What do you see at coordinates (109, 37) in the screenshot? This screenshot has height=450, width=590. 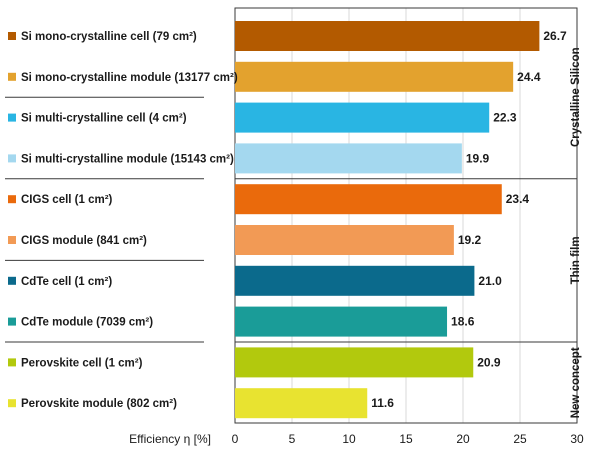 I see `category-label: Si mono-crystalline cell (79 cm²)` at bounding box center [109, 37].